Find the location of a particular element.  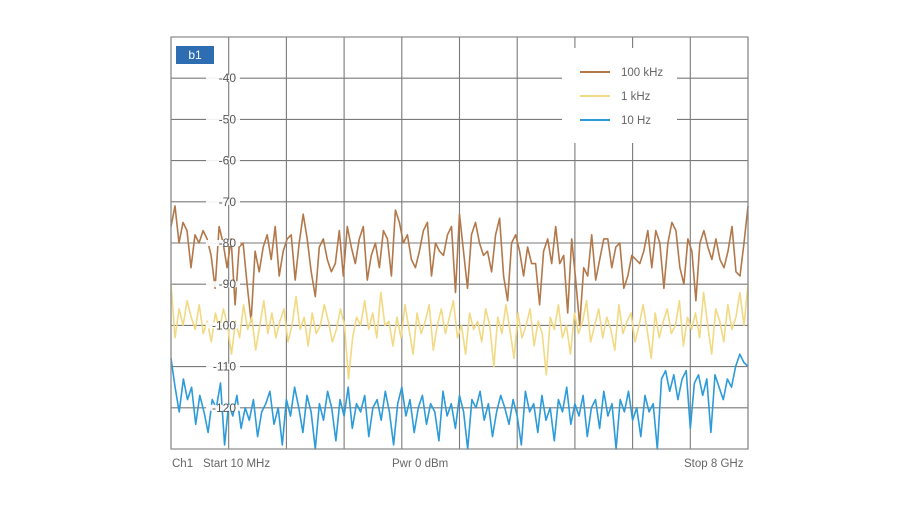

y-tick-label: -40 is located at coordinates (228, 78).